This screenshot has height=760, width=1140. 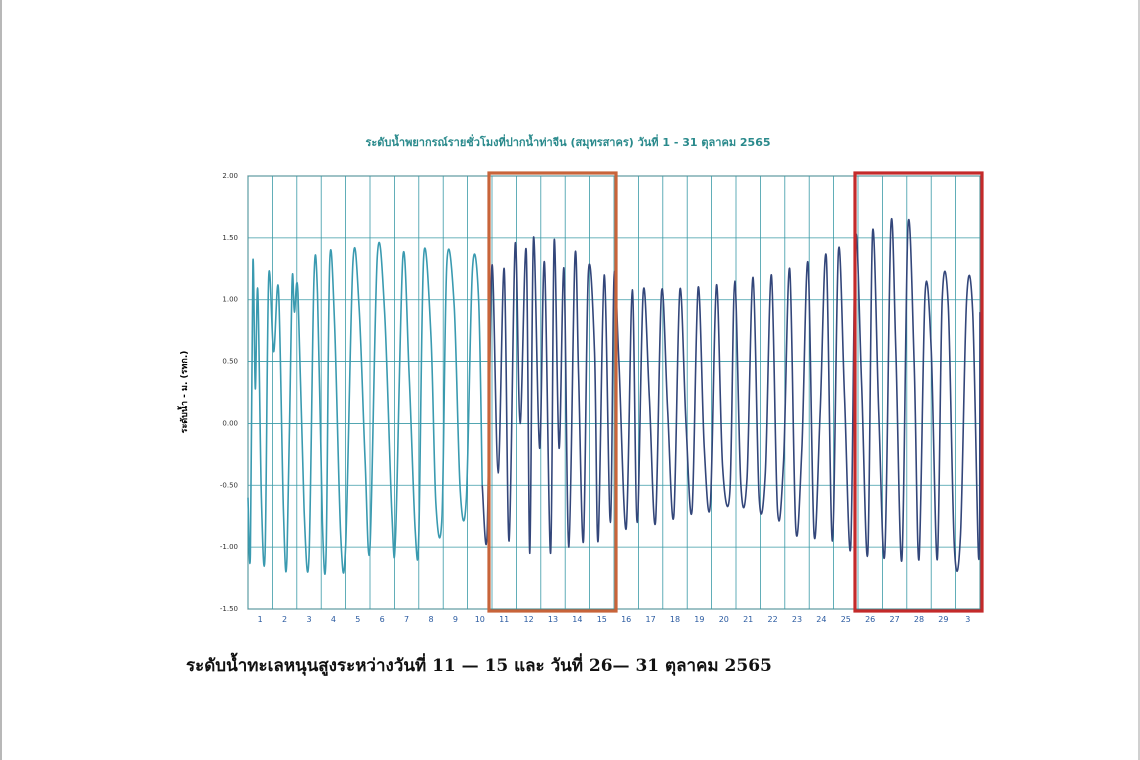 What do you see at coordinates (229, 392) in the screenshot?
I see `y-tick-labels: 2.00 1.50 1.00 0.50 0.00 -0.50 -1.00 -1.50` at bounding box center [229, 392].